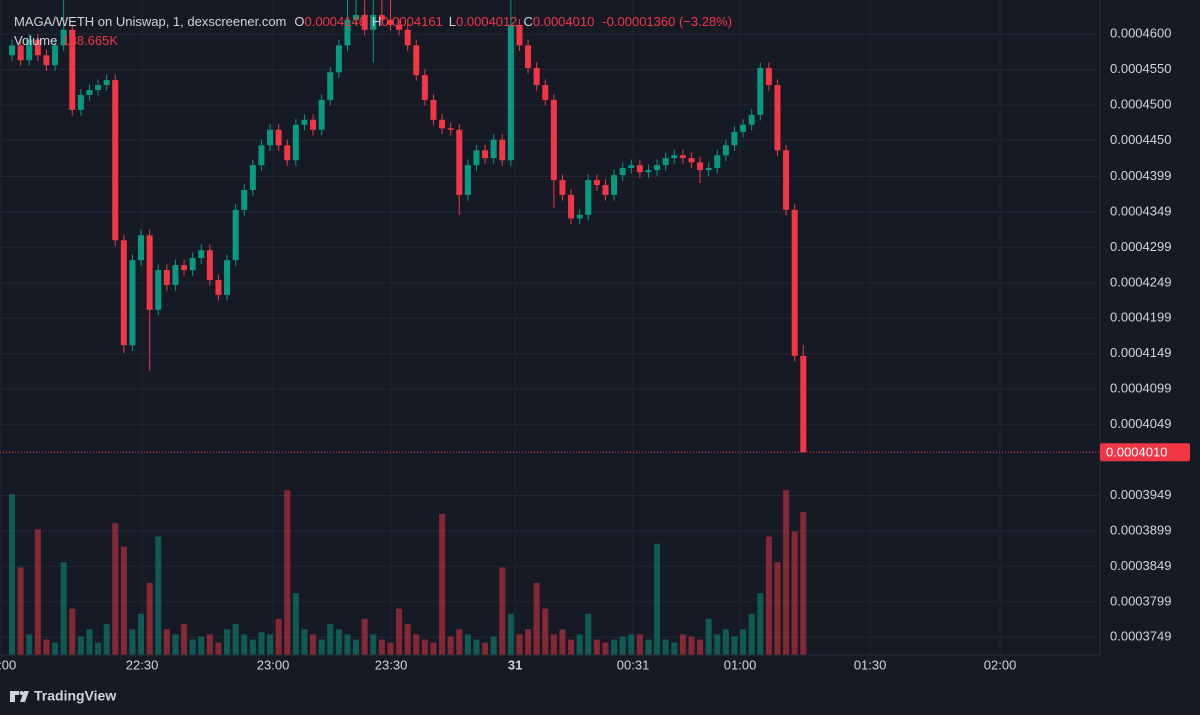 Image resolution: width=1200 pixels, height=715 pixels. Describe the element at coordinates (1140, 494) in the screenshot. I see `y-tick-label: 0.0003949` at that location.